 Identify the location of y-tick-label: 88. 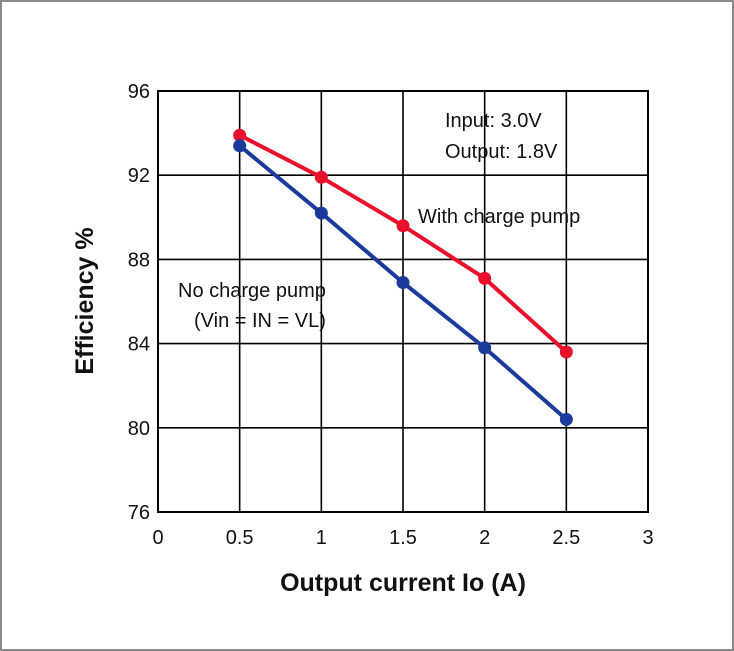
(139, 260).